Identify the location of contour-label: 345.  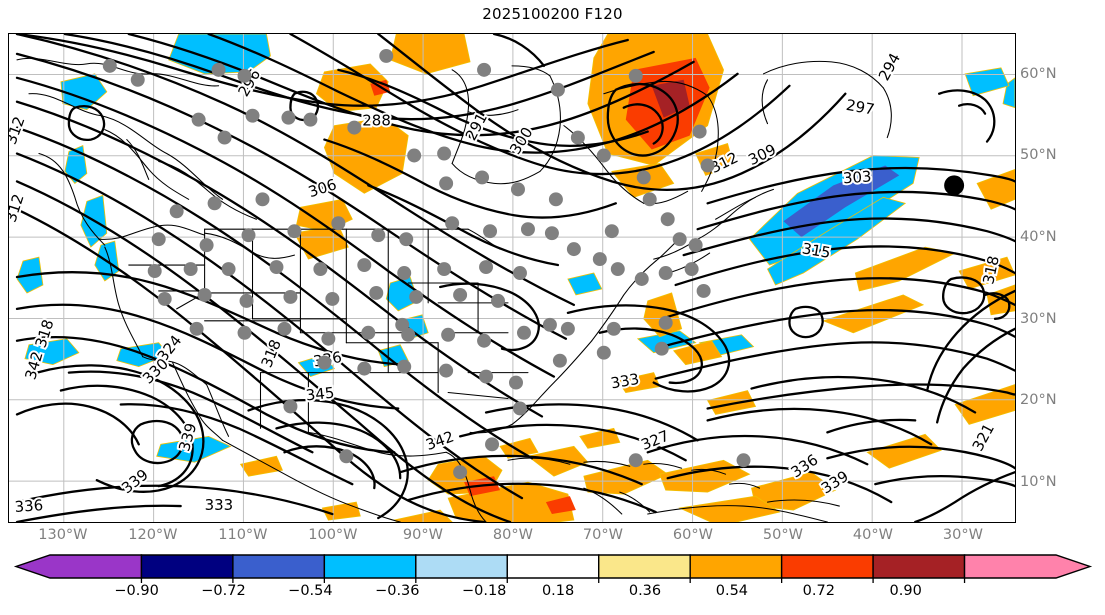
(320, 394).